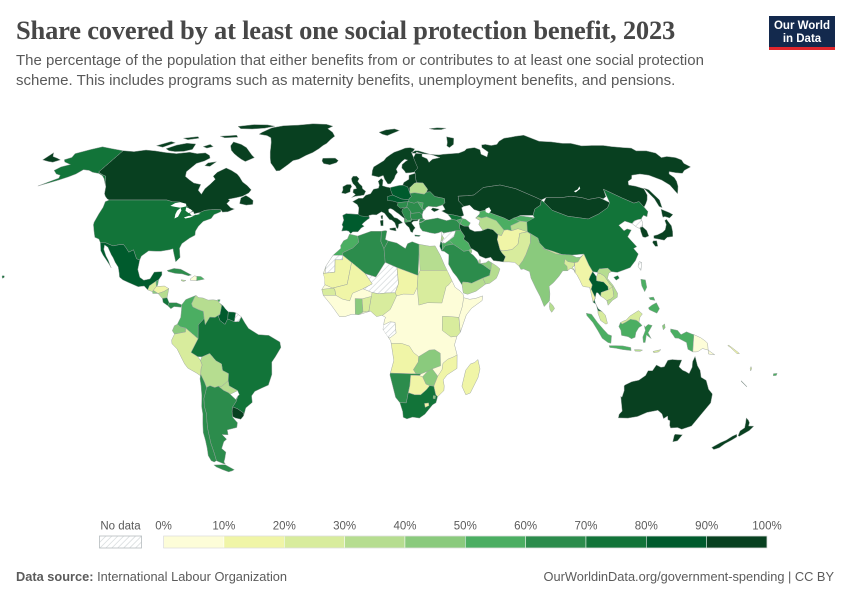 The height and width of the screenshot is (600, 850). What do you see at coordinates (344, 527) in the screenshot?
I see `svg-text: 30%` at bounding box center [344, 527].